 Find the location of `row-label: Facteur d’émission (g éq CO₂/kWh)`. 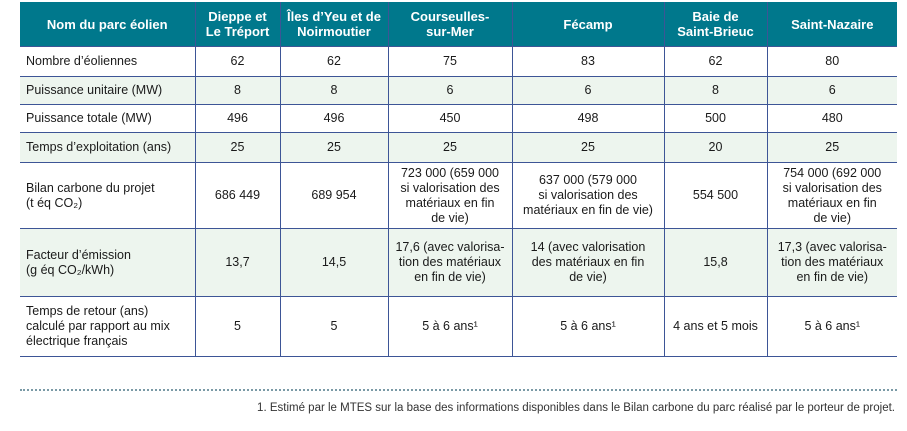

row-label: Facteur d’émission (g éq CO₂/kWh) is located at coordinates (108, 262).